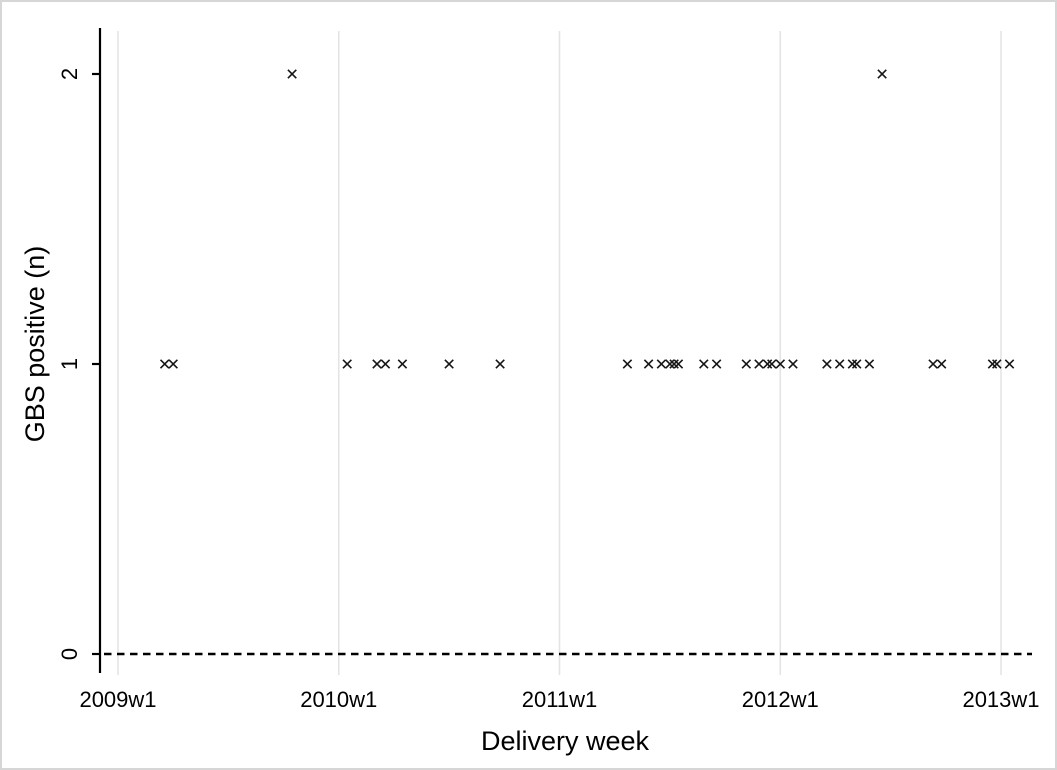 This screenshot has width=1057, height=770. What do you see at coordinates (69, 364) in the screenshot?
I see `y-tick-label: 1` at bounding box center [69, 364].